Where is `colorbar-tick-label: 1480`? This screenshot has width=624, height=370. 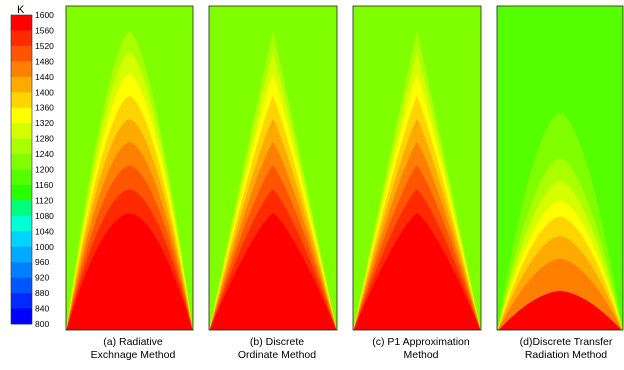 colorbar-tick-label: 1480 is located at coordinates (44, 61).